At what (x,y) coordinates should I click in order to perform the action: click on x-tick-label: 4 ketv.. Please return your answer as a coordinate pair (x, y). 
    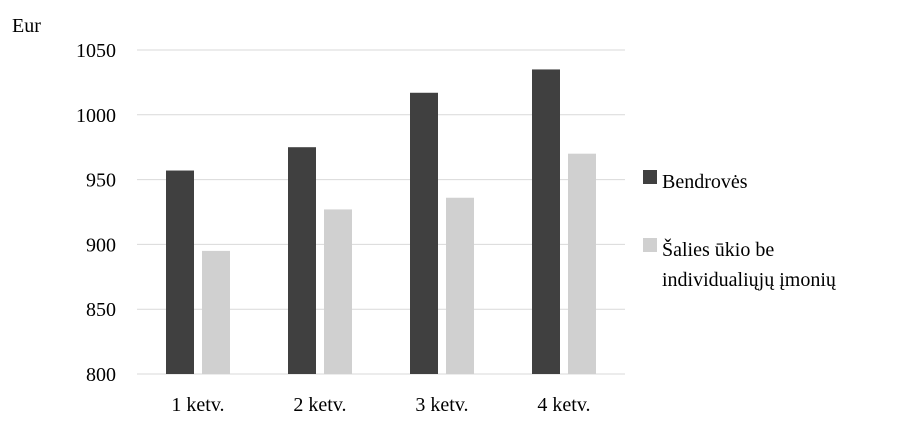
    Looking at the image, I should click on (563, 405).